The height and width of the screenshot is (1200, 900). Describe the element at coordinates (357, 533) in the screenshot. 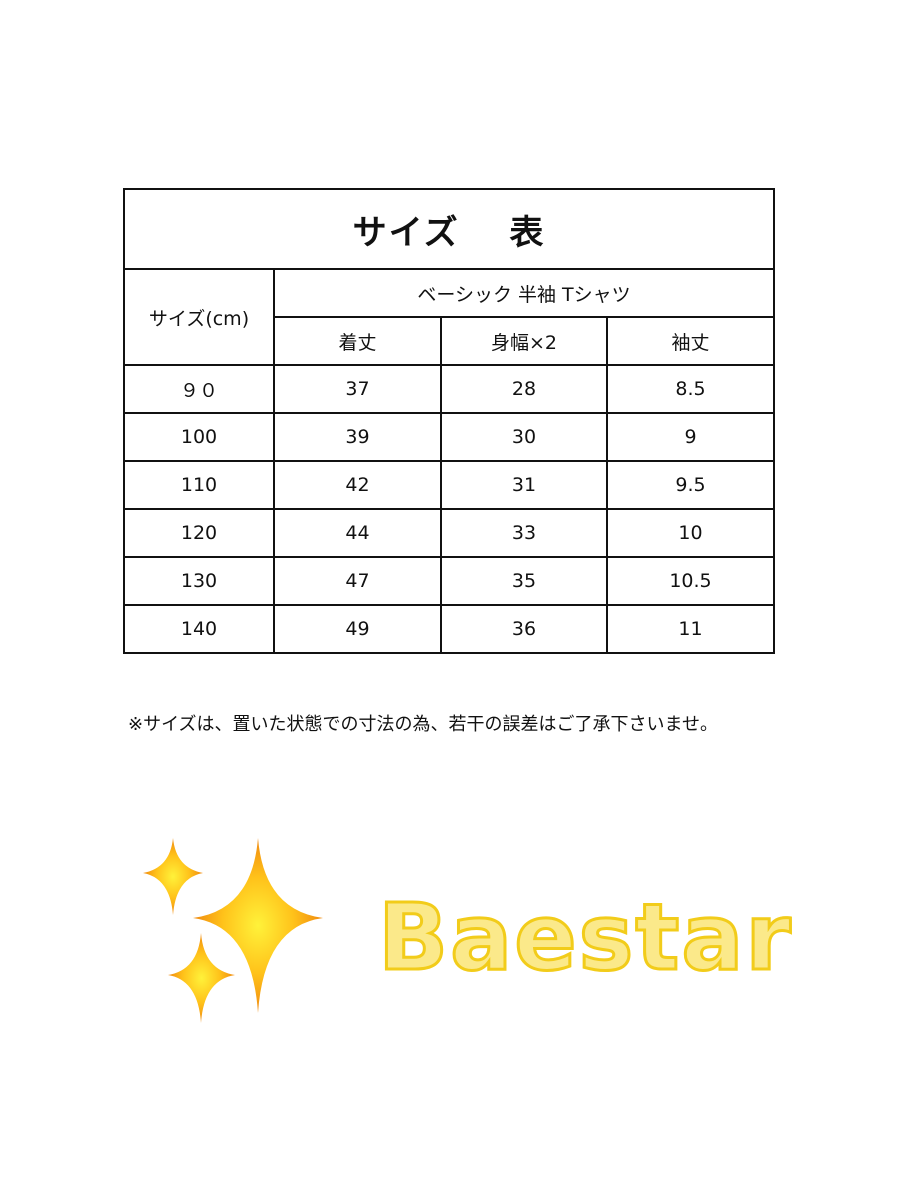

I see `measurement-cell: 44` at that location.